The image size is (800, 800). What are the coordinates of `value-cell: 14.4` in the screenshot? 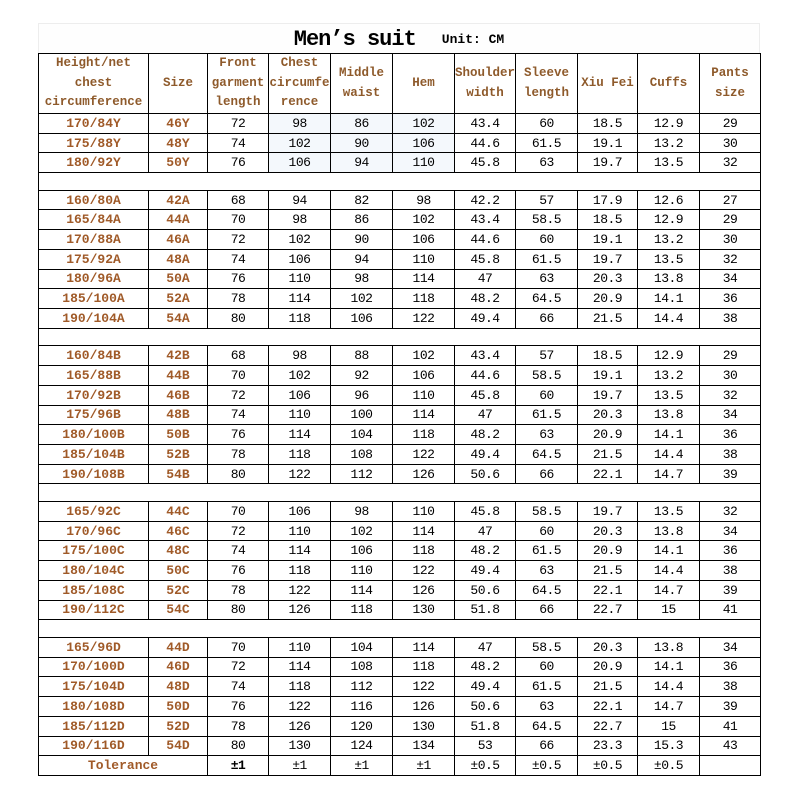 It's located at (668, 318).